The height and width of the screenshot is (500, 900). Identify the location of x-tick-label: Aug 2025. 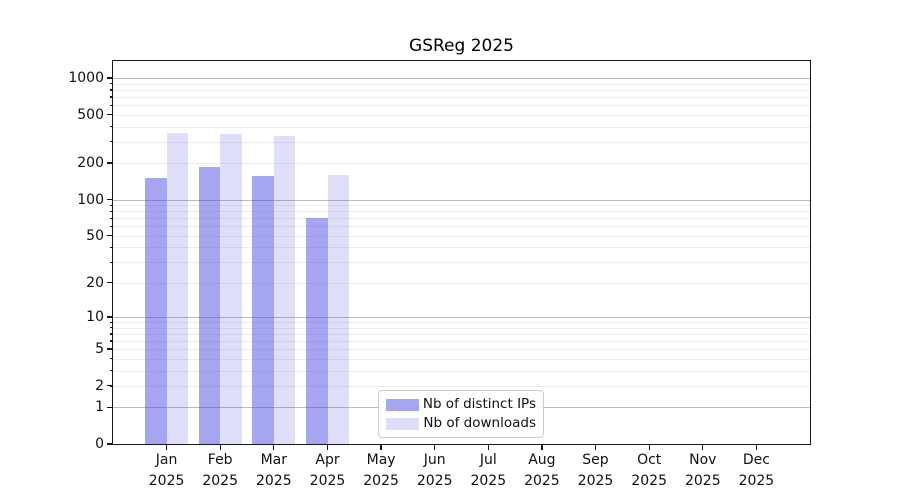
(542, 470).